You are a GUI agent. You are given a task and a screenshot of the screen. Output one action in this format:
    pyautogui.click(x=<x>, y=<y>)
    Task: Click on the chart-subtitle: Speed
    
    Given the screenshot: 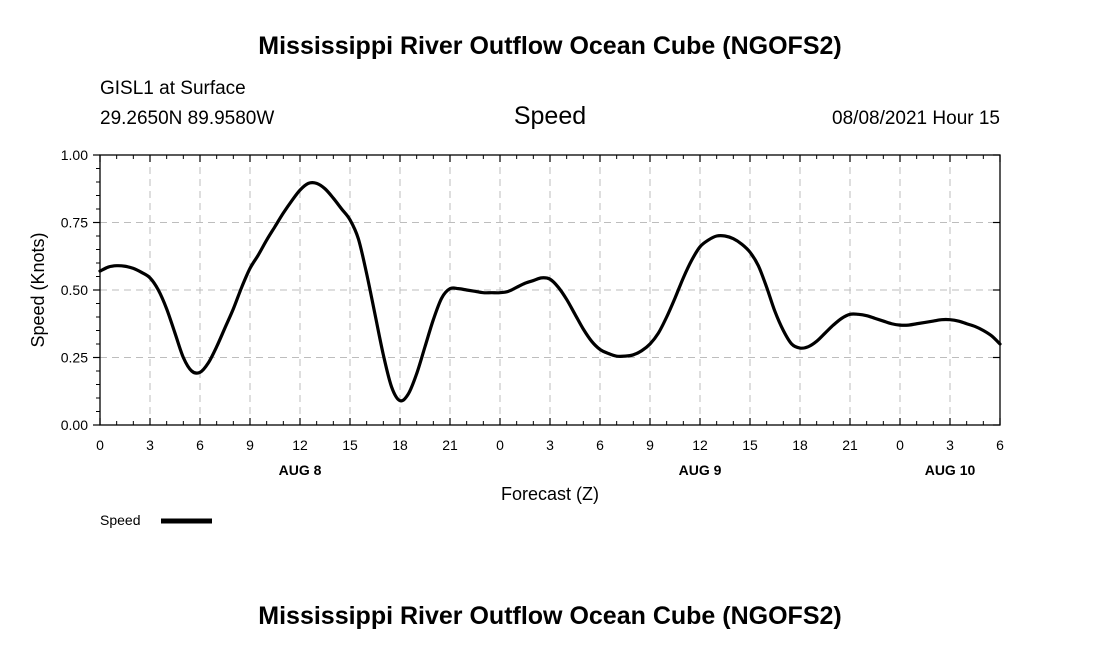 What is the action you would take?
    pyautogui.click(x=550, y=116)
    